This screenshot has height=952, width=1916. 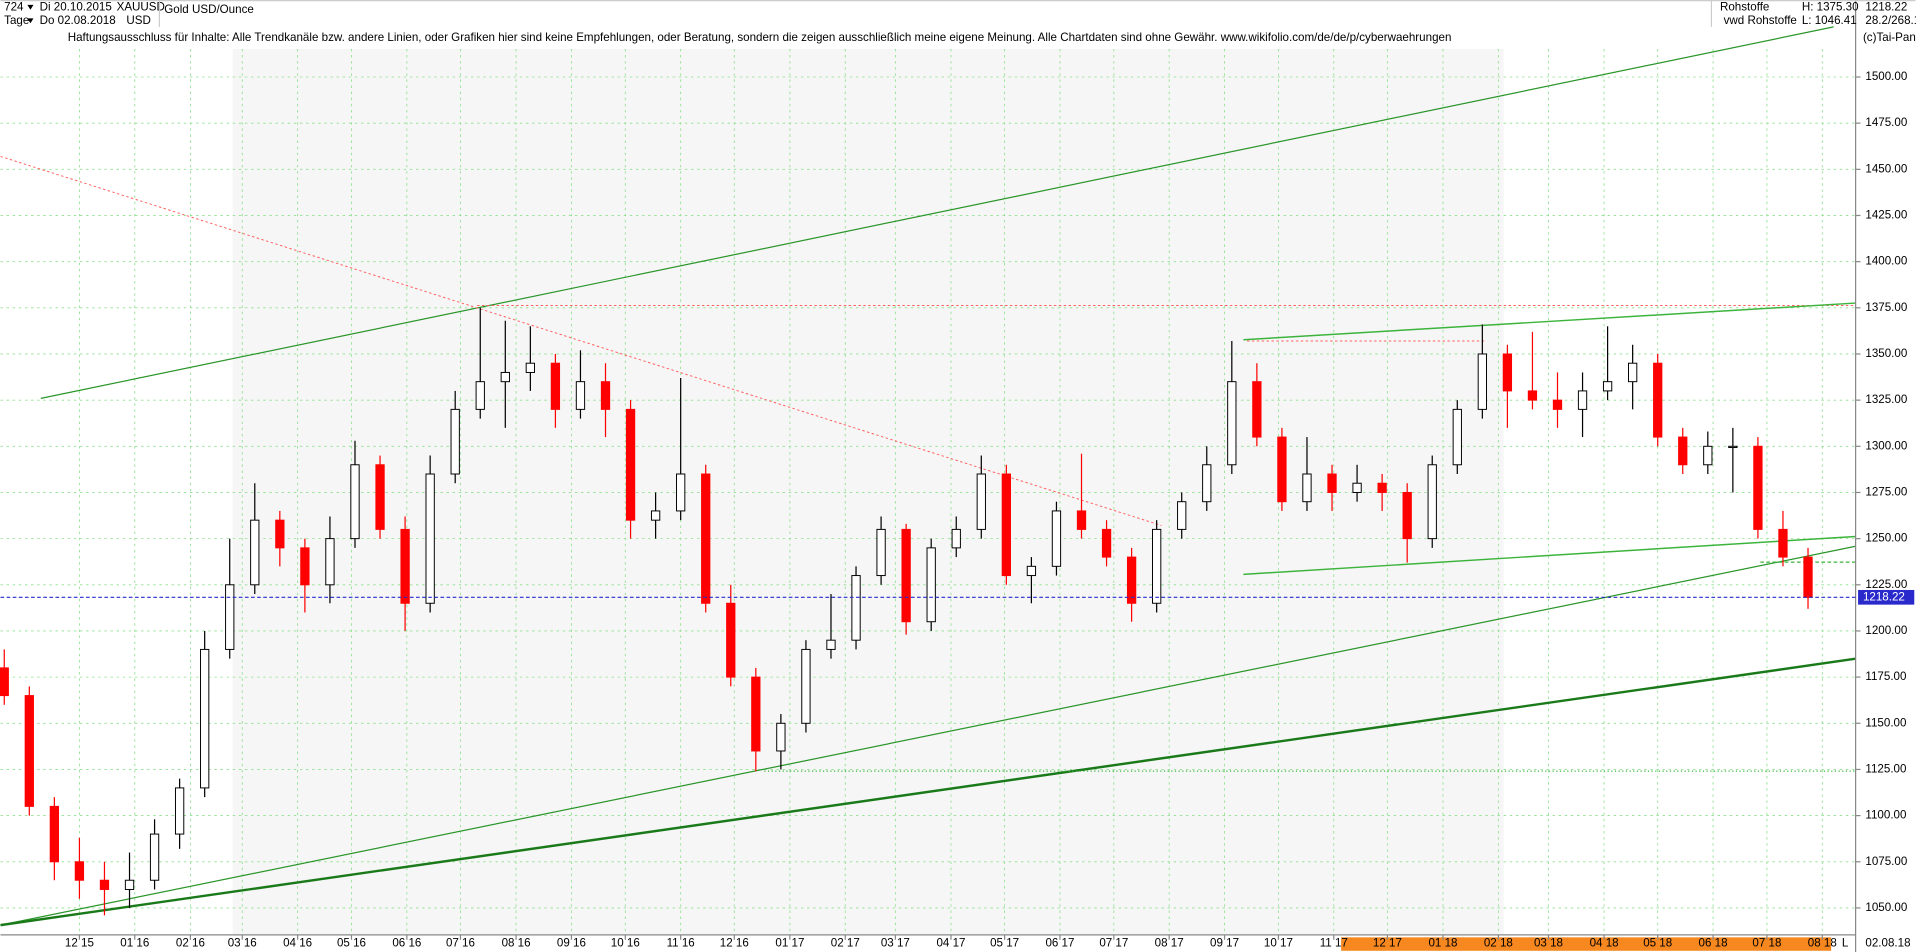 I want to click on x-tick-label: 07 16, so click(x=460, y=943).